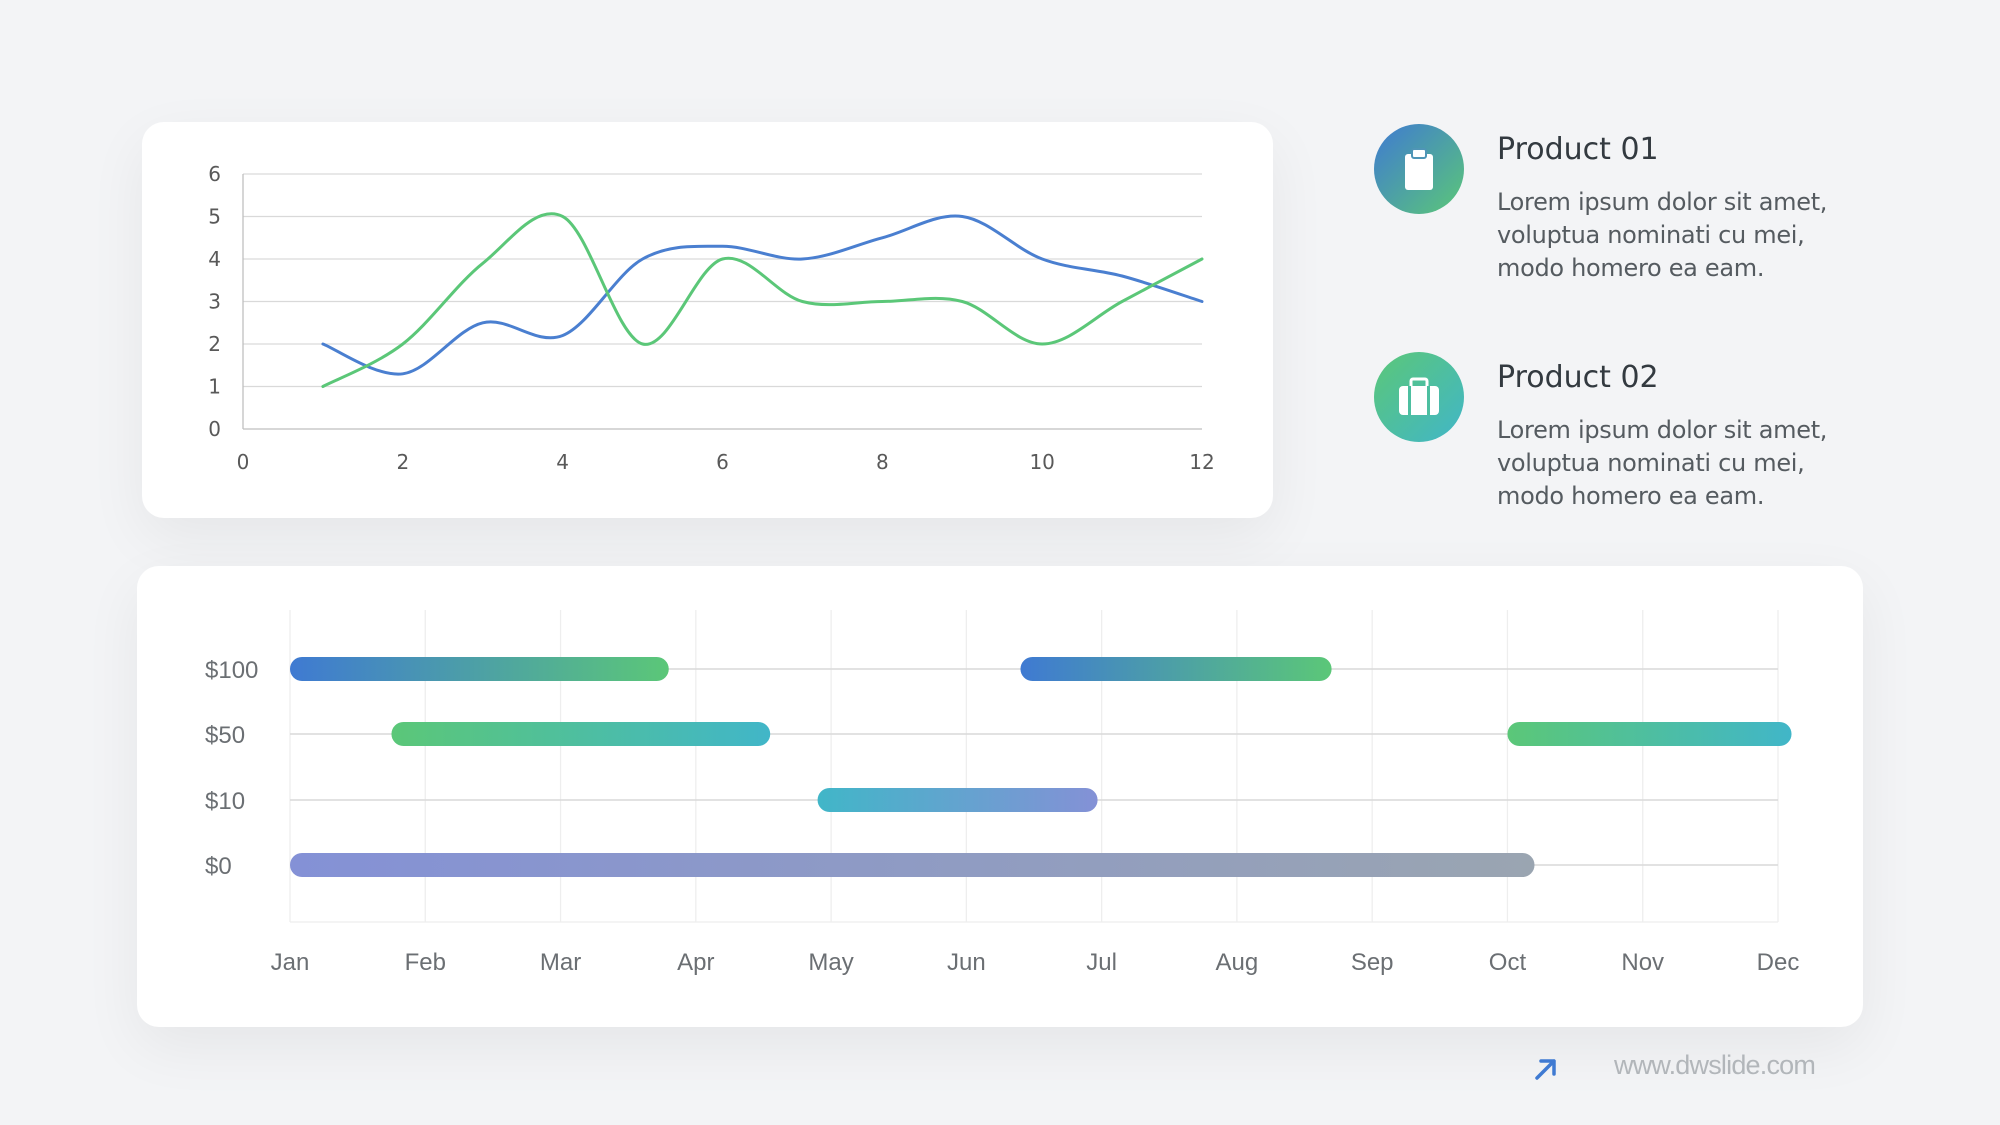 This screenshot has height=1125, width=2000. I want to click on x-tick-label-0: 0, so click(243, 462).